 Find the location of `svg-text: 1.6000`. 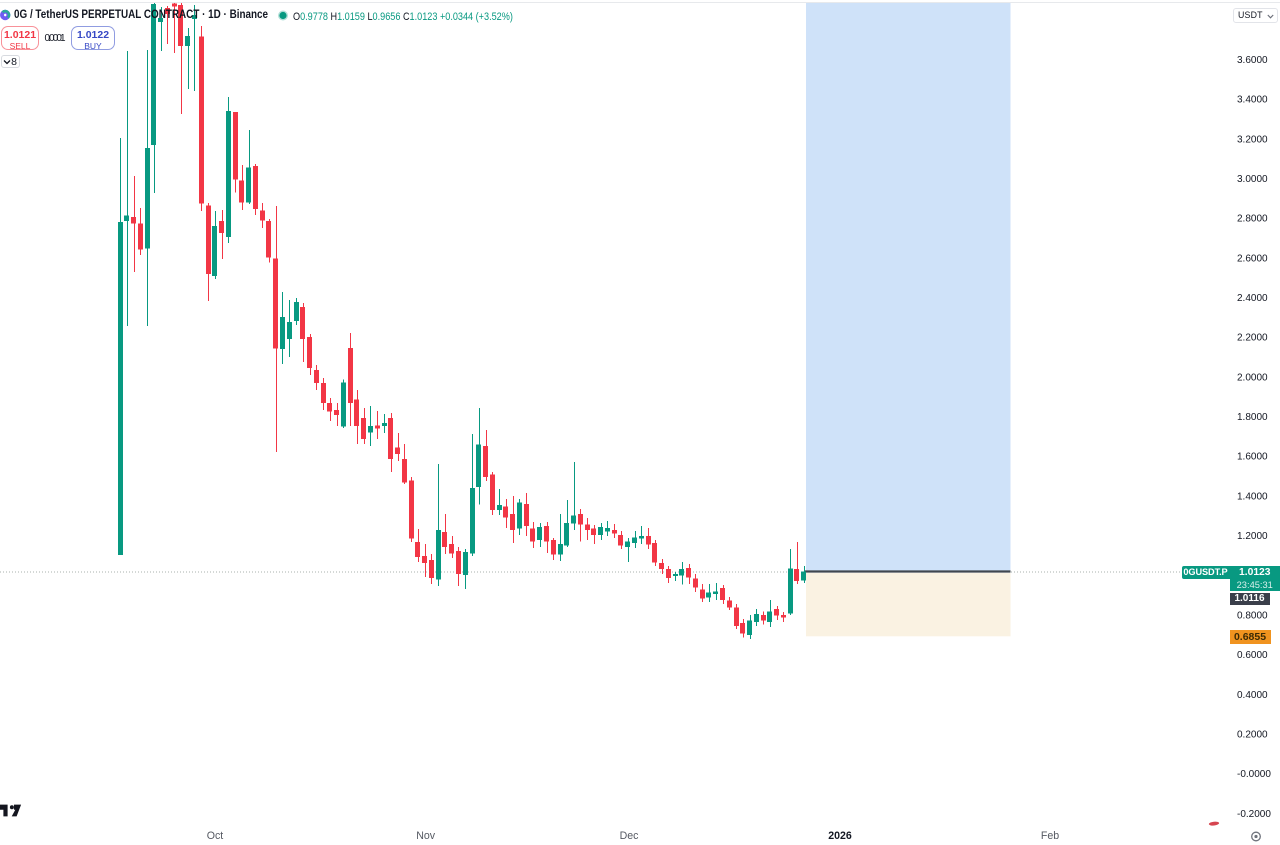

svg-text: 1.6000 is located at coordinates (1252, 457).